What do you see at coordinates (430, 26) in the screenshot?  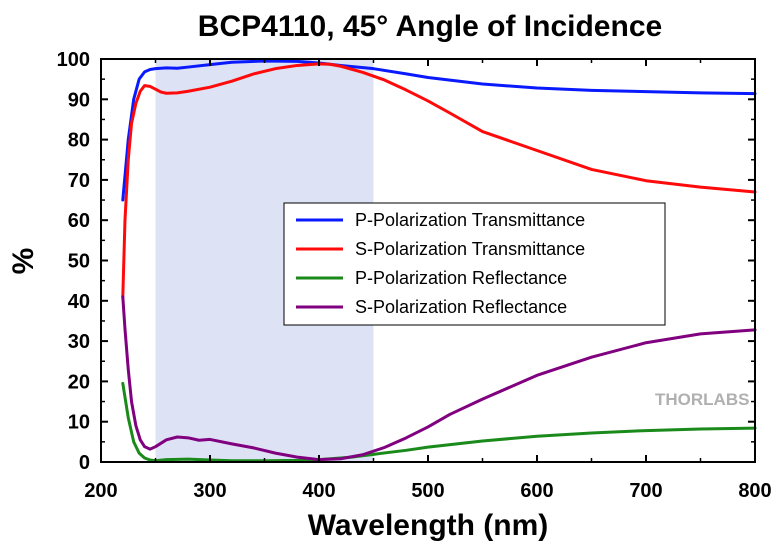 I see `chart-title: BCP4110, 45° Angle of Incidence` at bounding box center [430, 26].